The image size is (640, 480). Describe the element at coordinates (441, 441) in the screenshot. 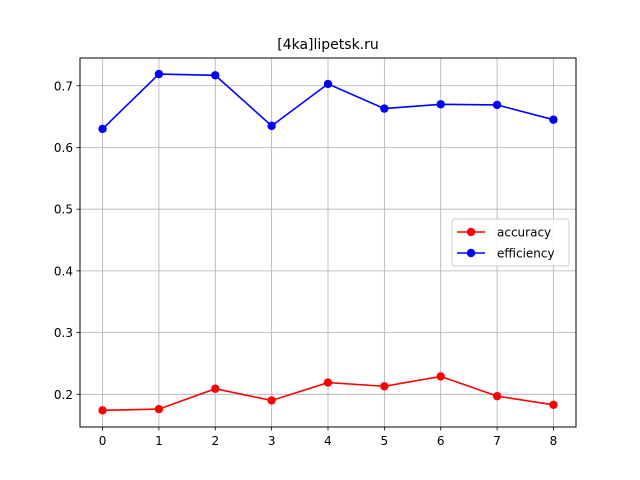

I see `x-tick-label: 6` at that location.